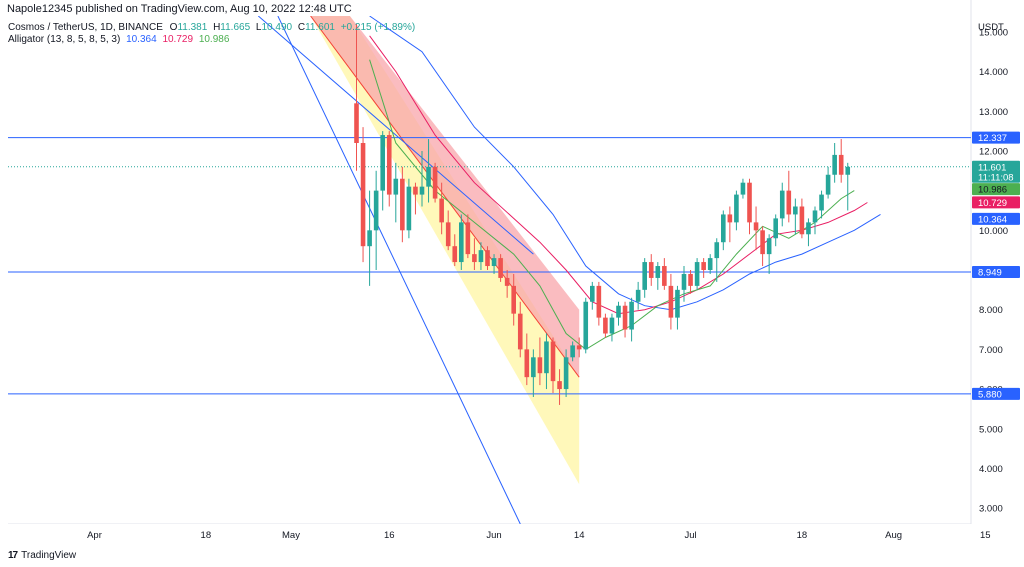  I want to click on price-tick-label-0: 15.000, so click(993, 32).